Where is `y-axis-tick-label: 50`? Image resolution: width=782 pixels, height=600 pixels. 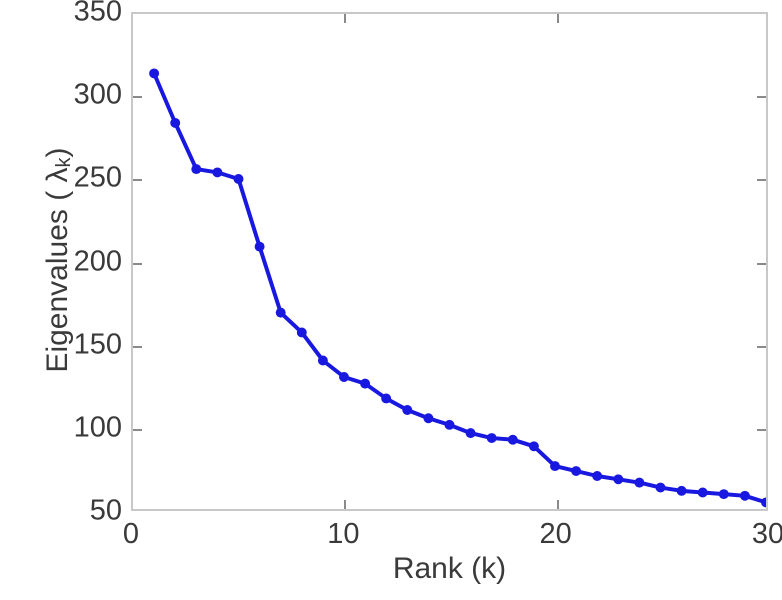
y-axis-tick-label: 50 is located at coordinates (105, 510).